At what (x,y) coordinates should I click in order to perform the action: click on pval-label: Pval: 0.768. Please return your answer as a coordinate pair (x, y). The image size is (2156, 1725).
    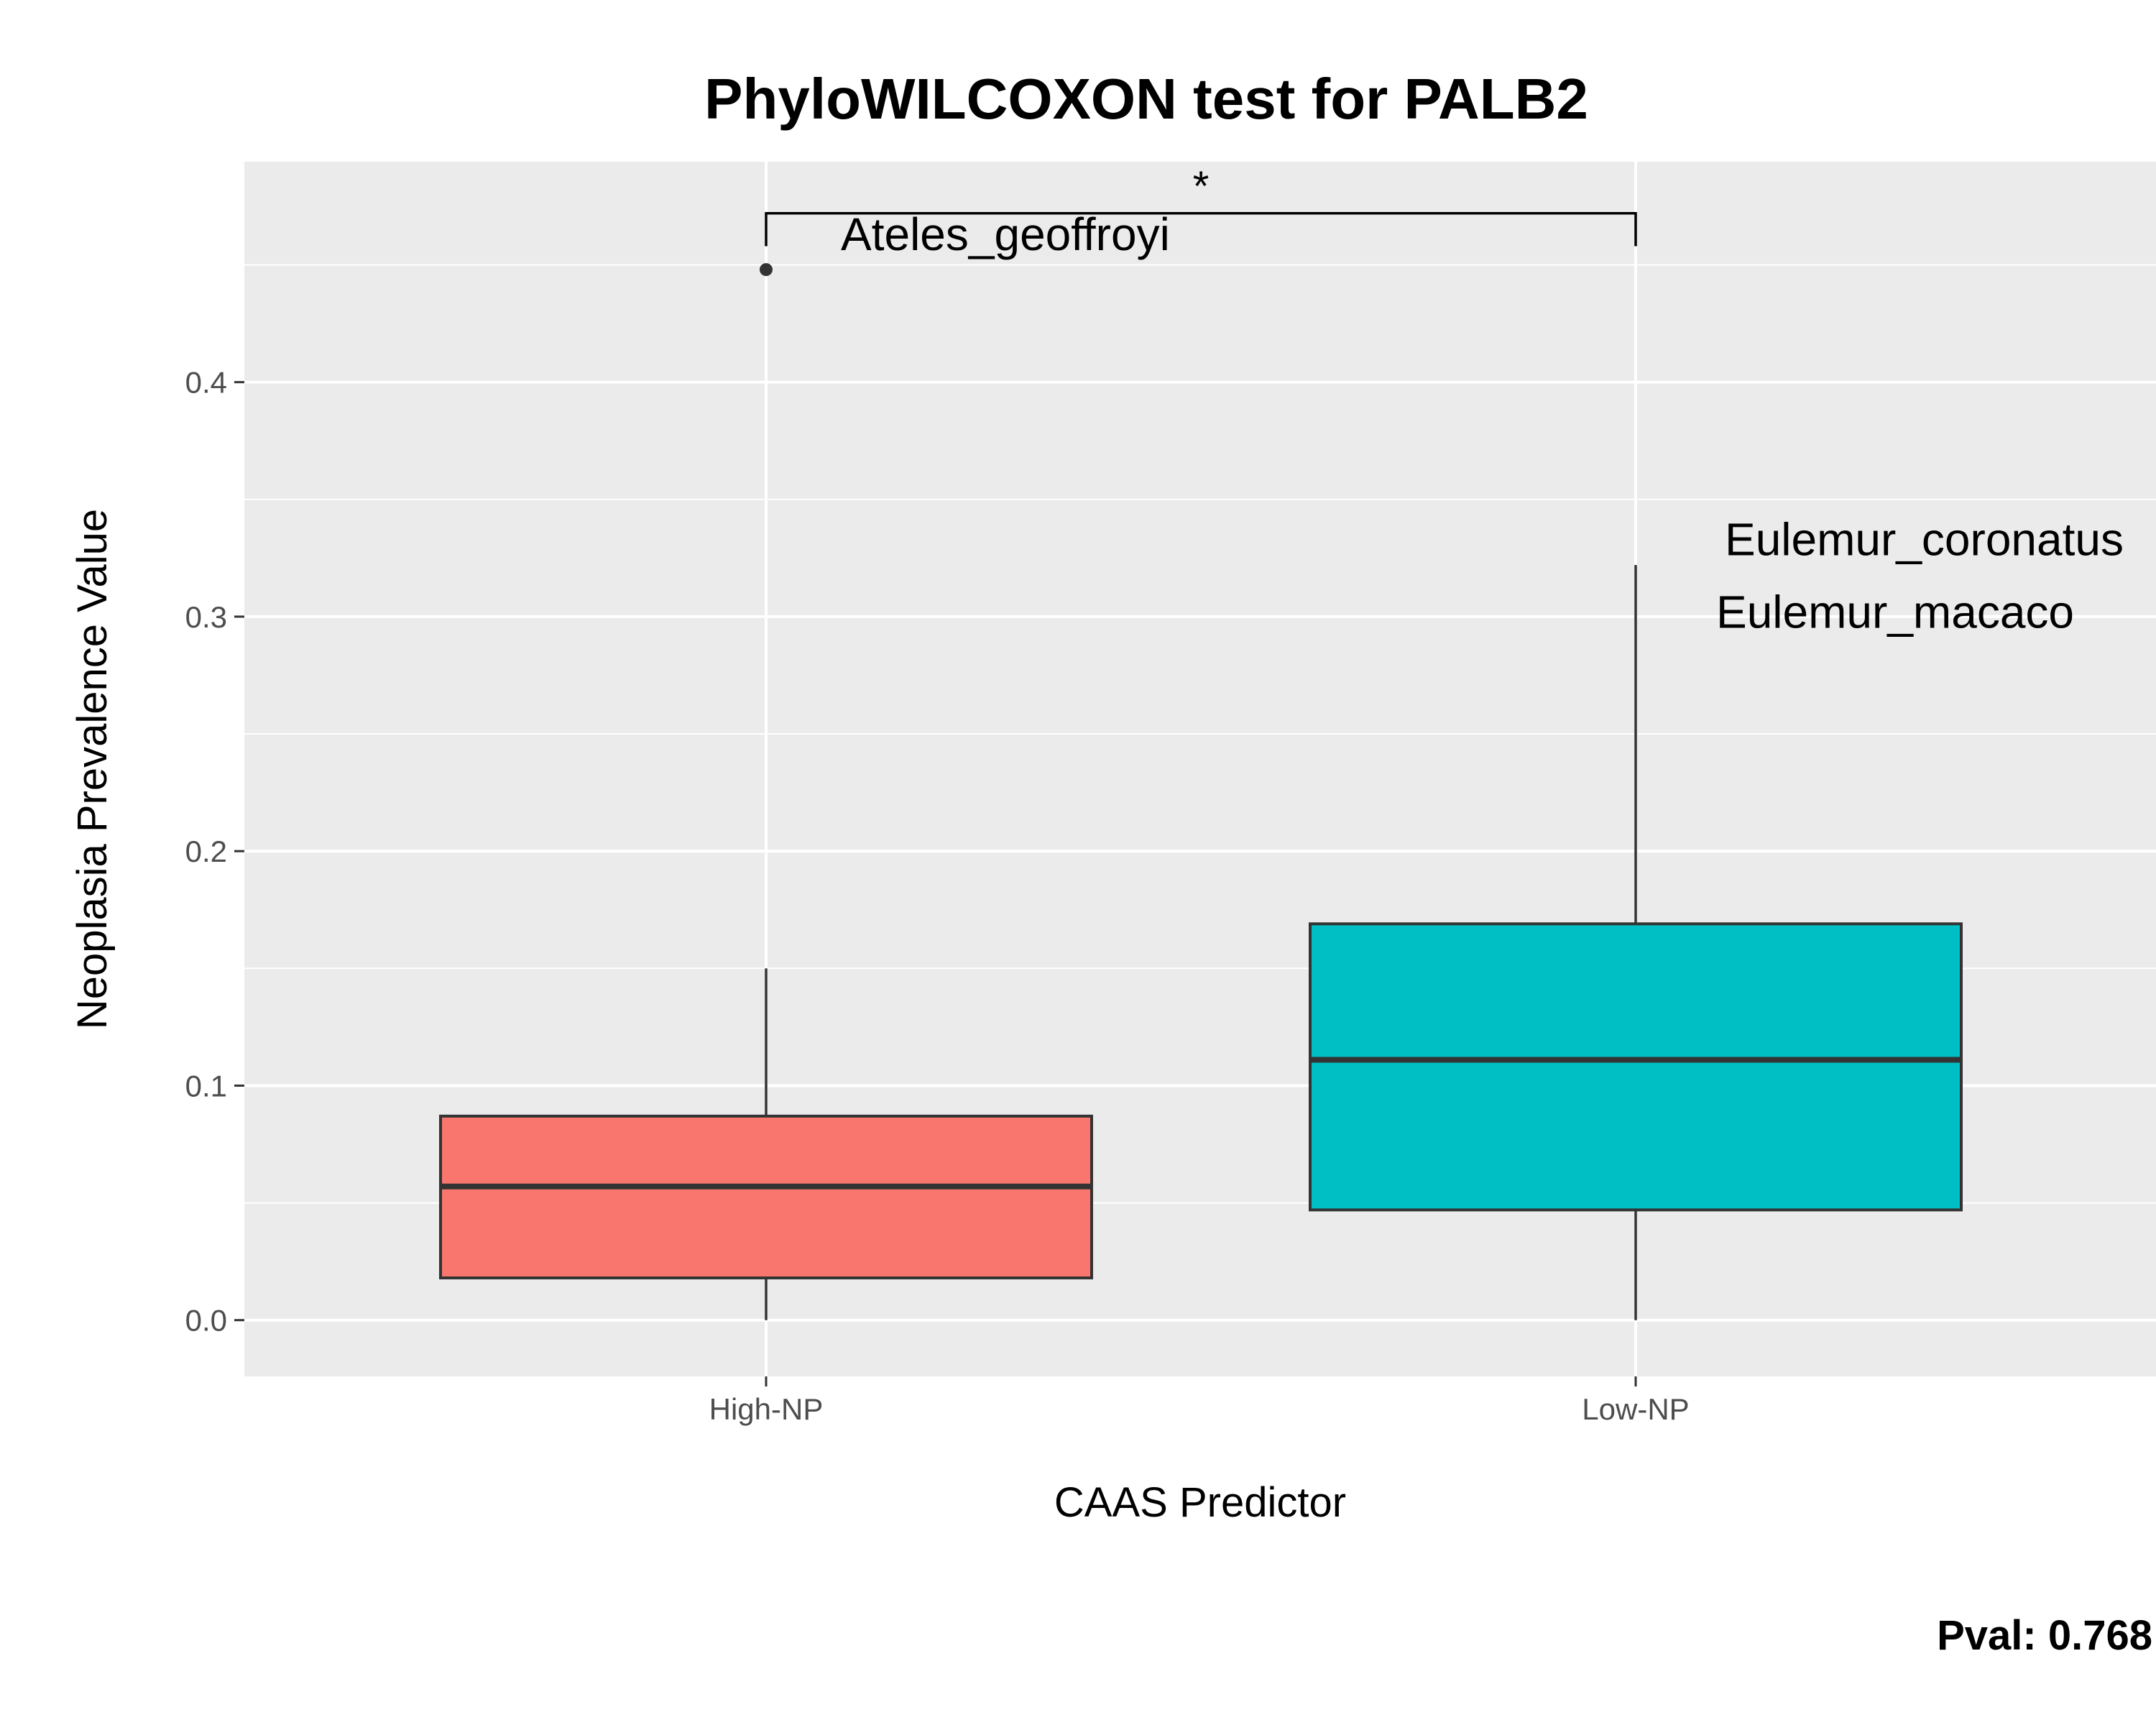
    Looking at the image, I should click on (2044, 1635).